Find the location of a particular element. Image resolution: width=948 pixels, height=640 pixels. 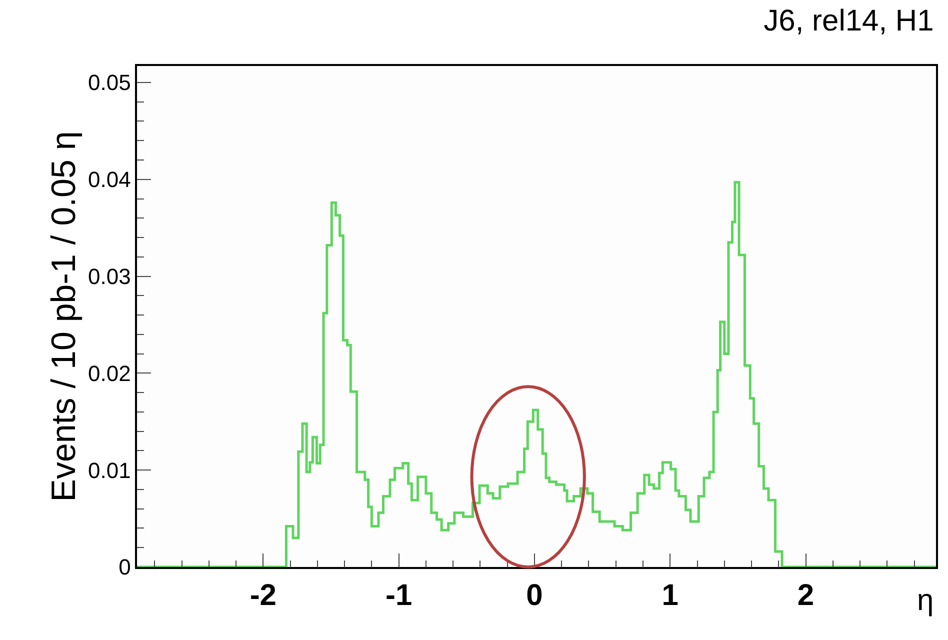

y-tick-label: 0.05 is located at coordinates (109, 83).